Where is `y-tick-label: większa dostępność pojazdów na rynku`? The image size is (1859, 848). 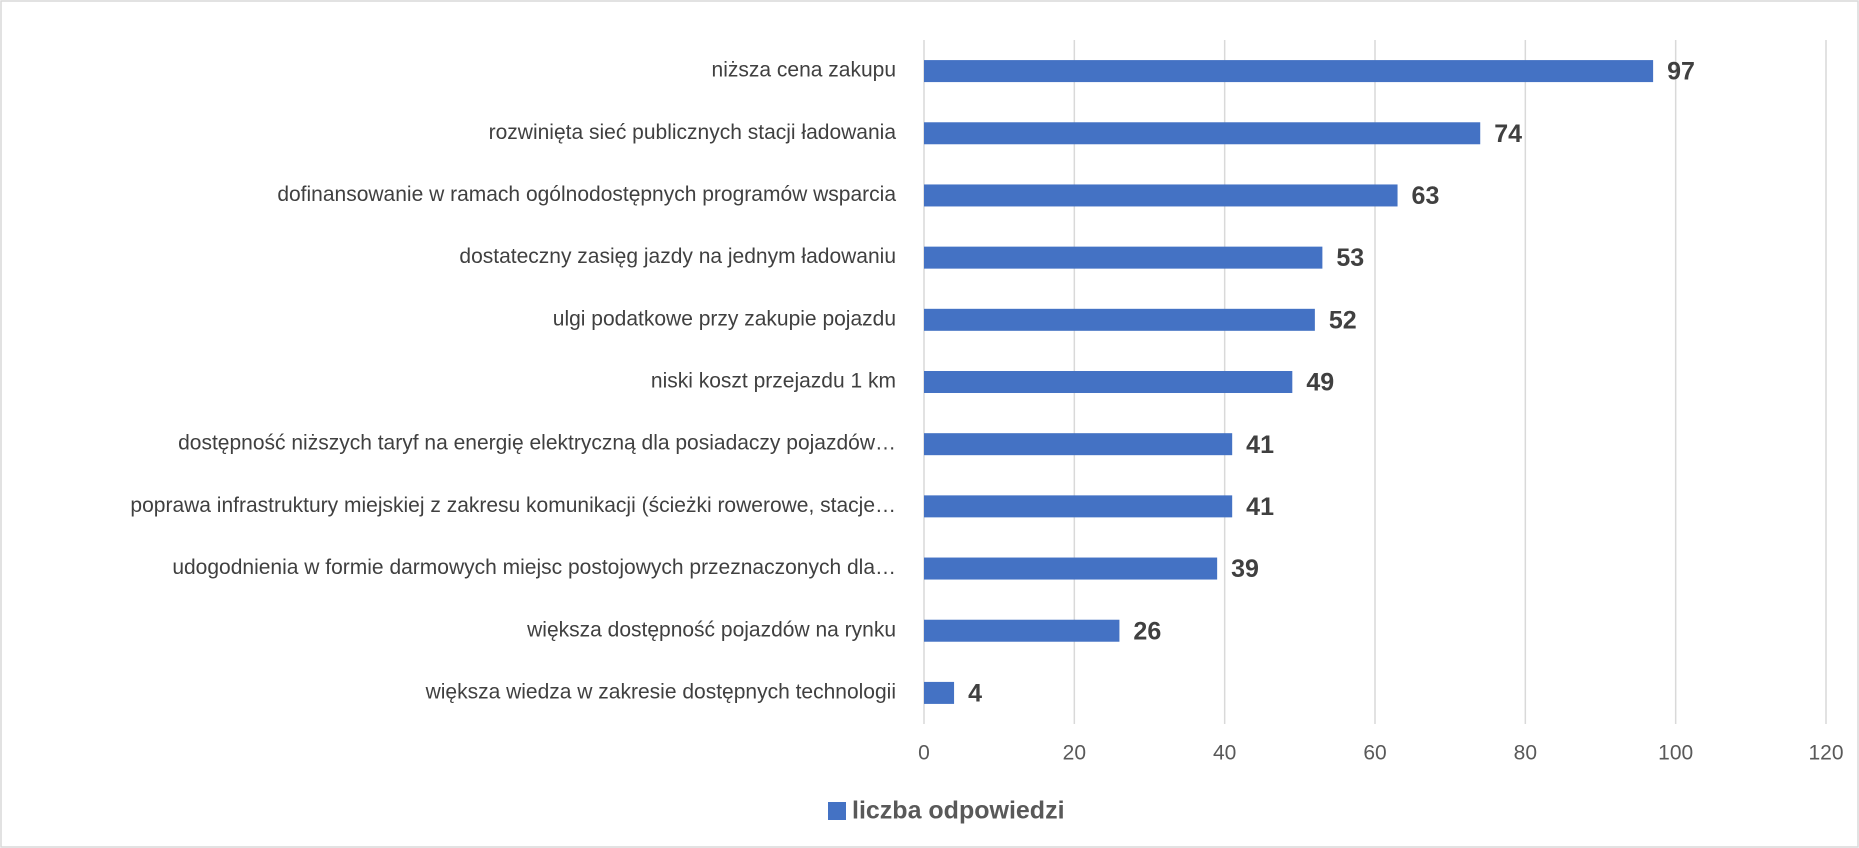 y-tick-label: większa dostępność pojazdów na rynku is located at coordinates (711, 629).